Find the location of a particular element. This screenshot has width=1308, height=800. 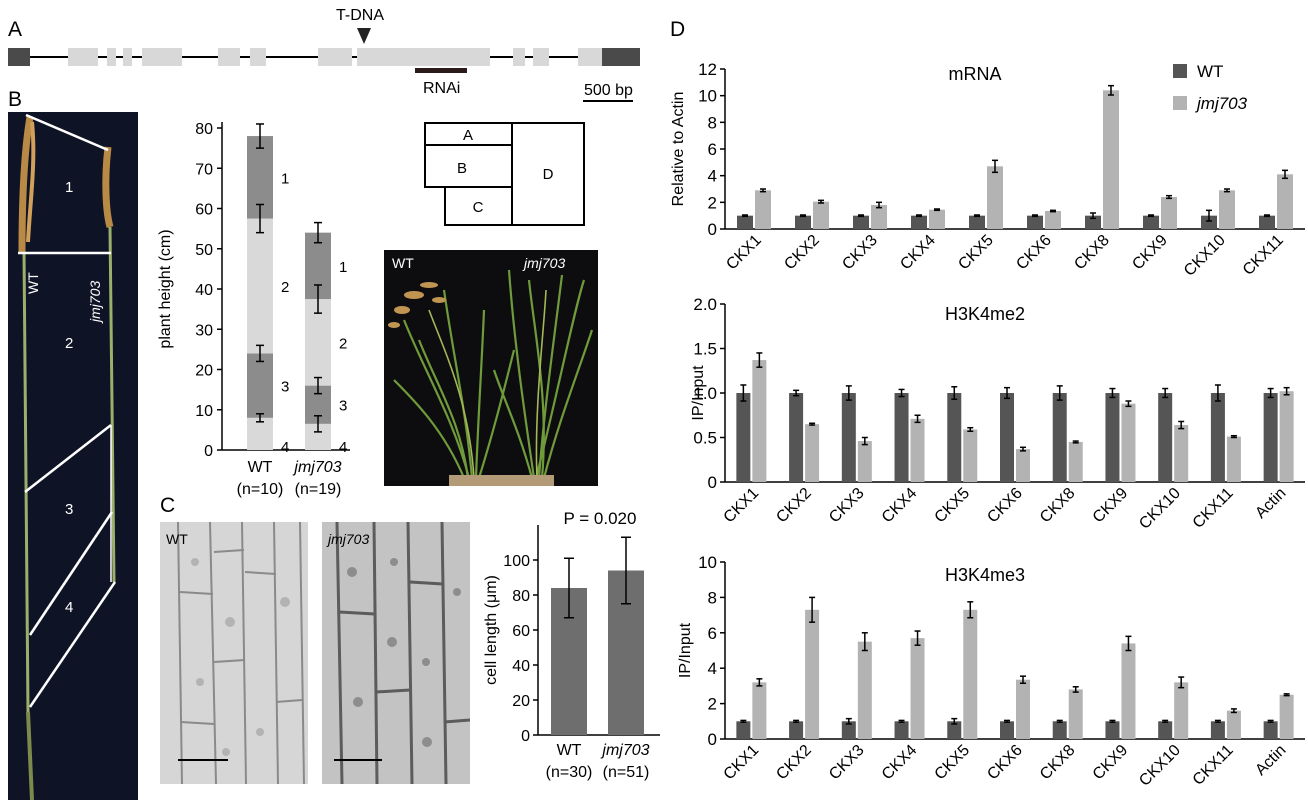

cell-photo-mutant-drawing: jmj703 is located at coordinates (398, 653).